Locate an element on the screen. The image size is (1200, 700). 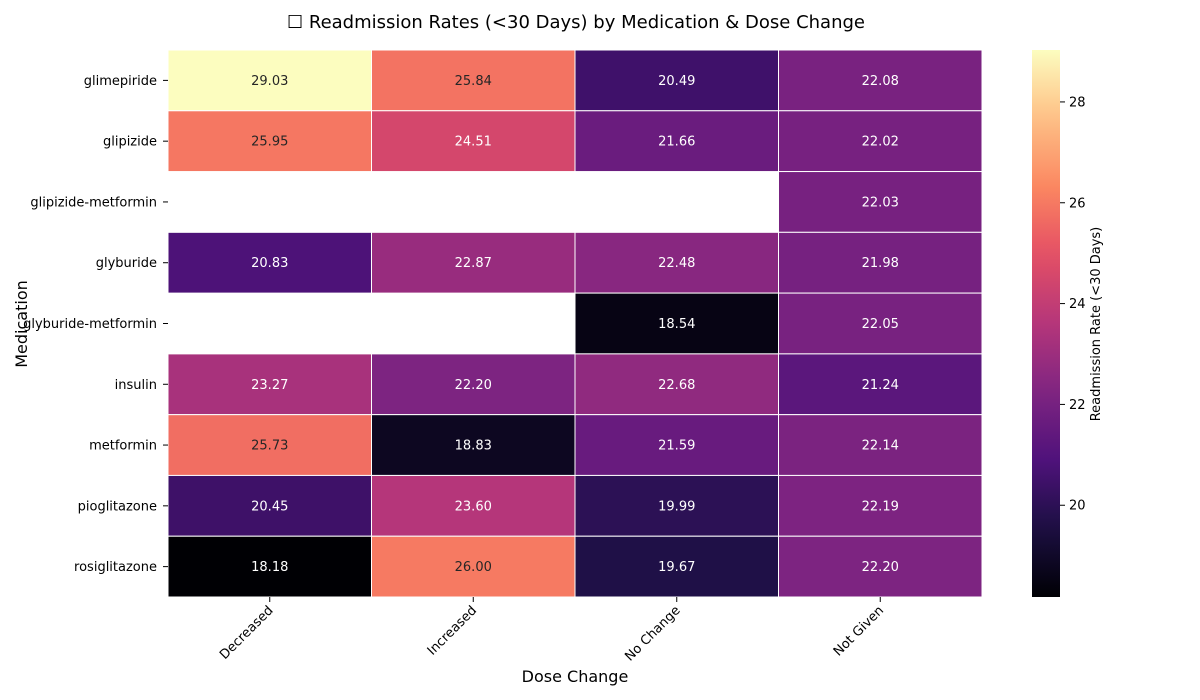
y-tick-label: rosiglitazone is located at coordinates (115, 567).